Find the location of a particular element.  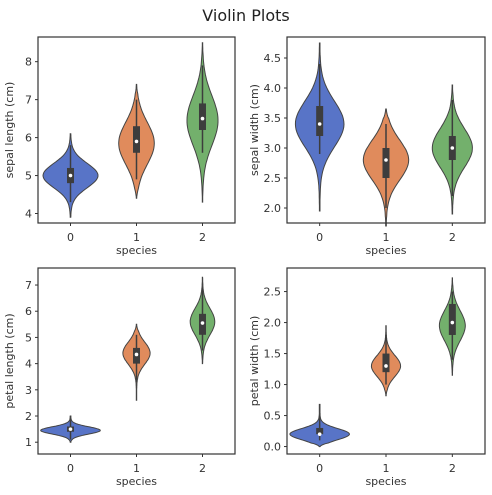

y-tick-label: 3.0 is located at coordinates (273, 148).